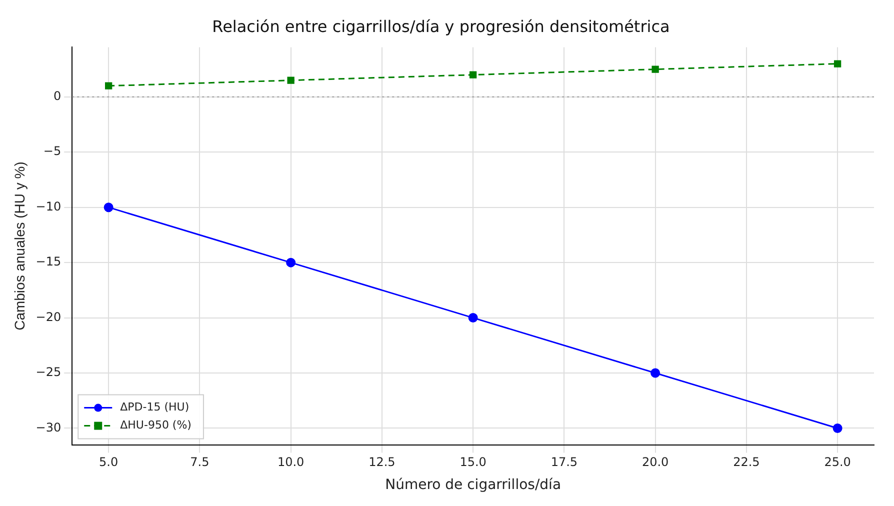 The width and height of the screenshot is (894, 506). I want to click on legend-label: ΔPD-15 (HU), so click(155, 407).